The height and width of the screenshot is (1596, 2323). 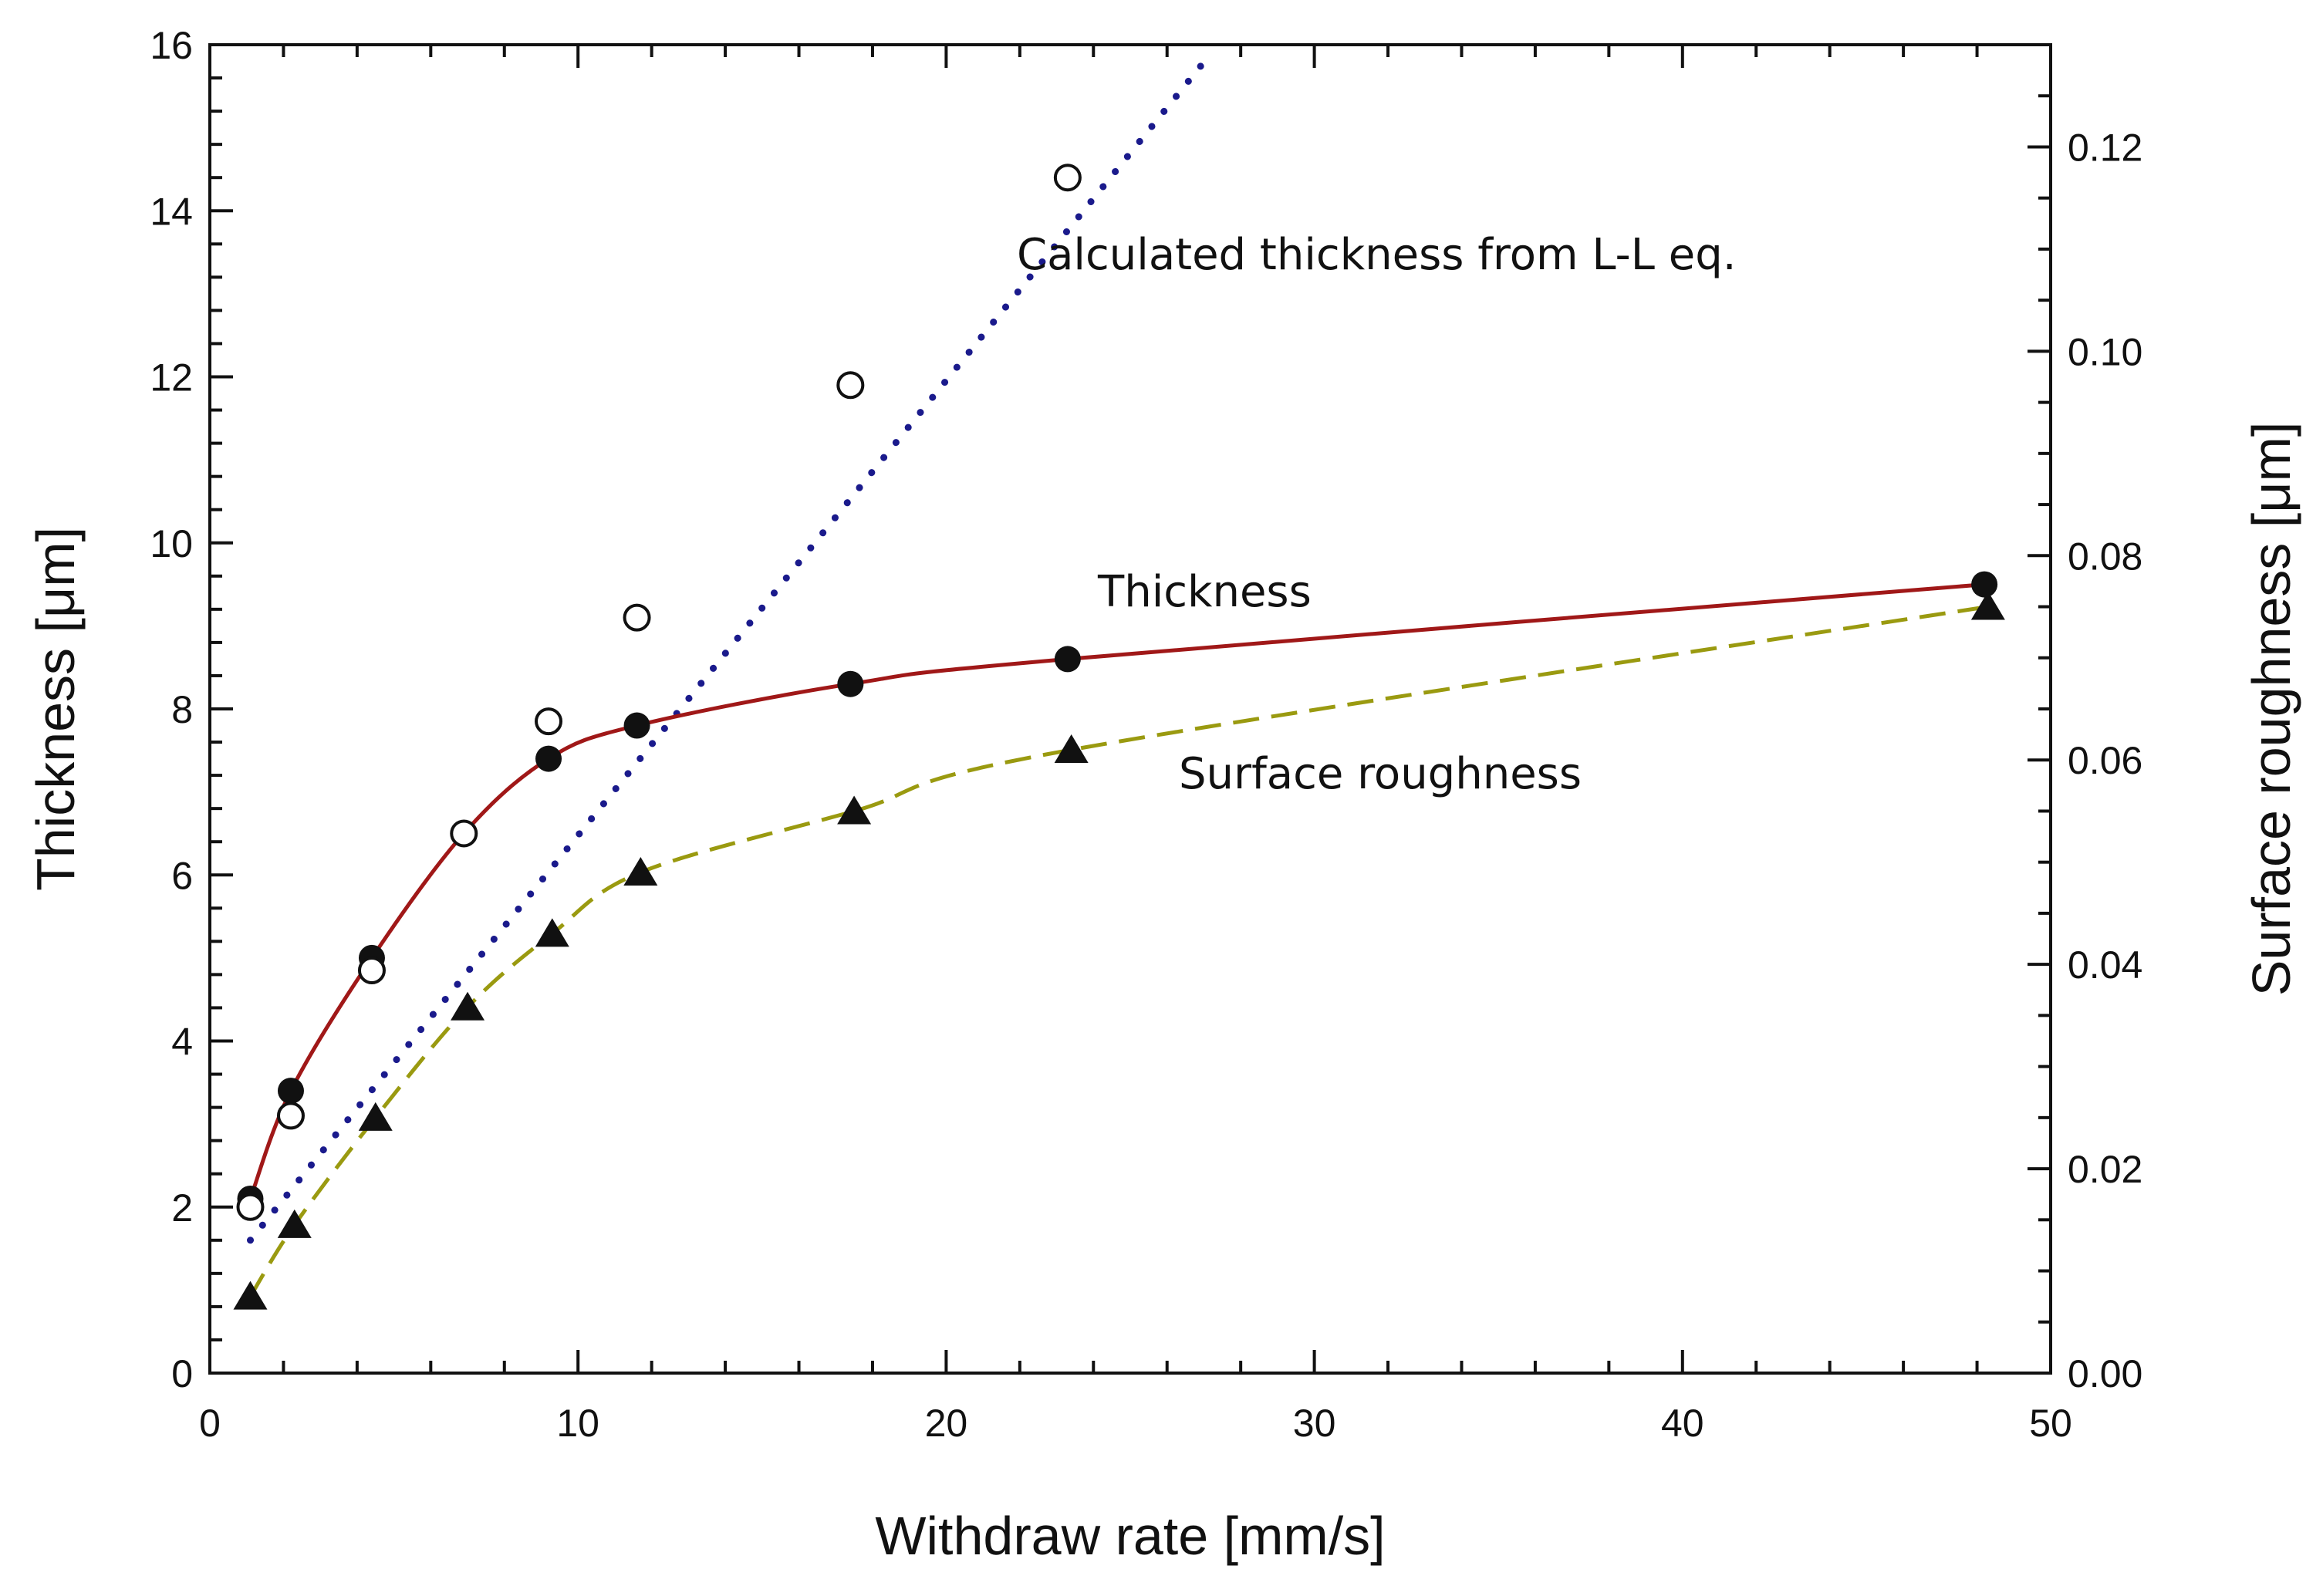 I want to click on x-tick-label: 0, so click(x=210, y=1423).